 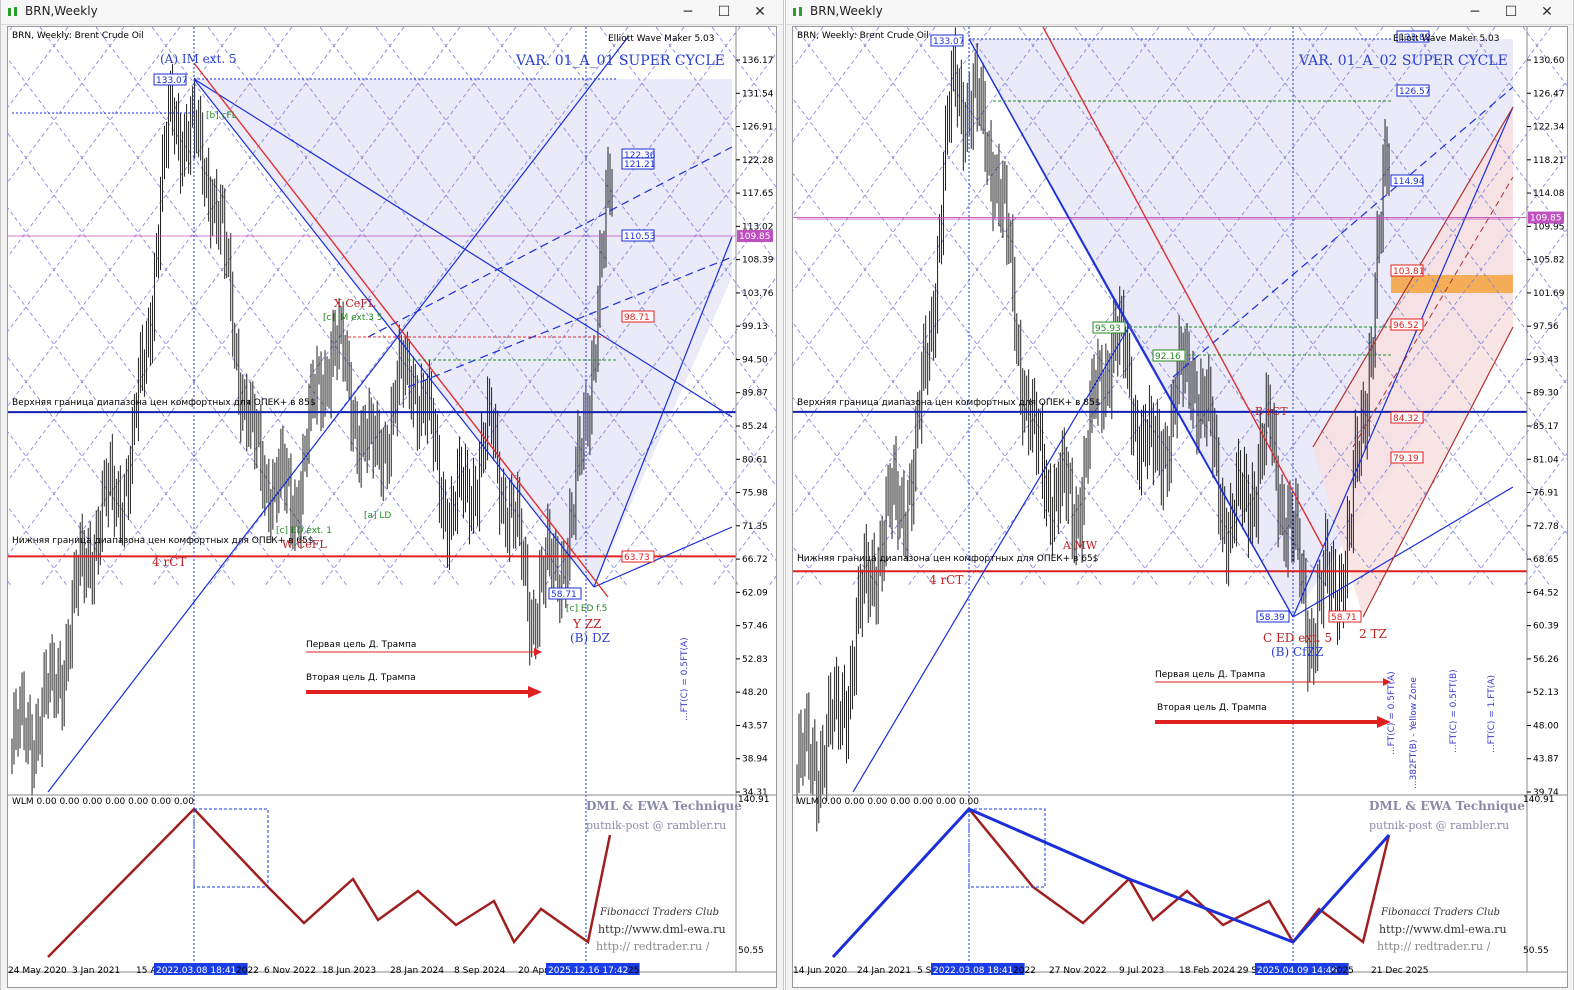 What do you see at coordinates (1549, 161) in the screenshot?
I see `price-tick-label: 118.21` at bounding box center [1549, 161].